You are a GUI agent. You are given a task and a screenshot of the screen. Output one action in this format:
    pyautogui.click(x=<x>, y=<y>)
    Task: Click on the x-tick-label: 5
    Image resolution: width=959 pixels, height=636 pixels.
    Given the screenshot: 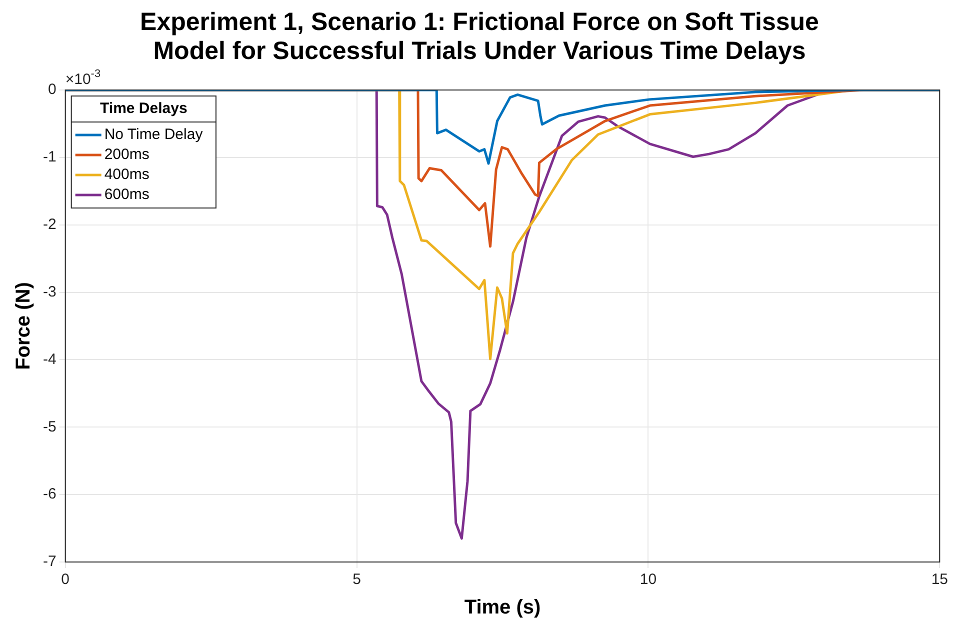 What is the action you would take?
    pyautogui.click(x=356, y=579)
    